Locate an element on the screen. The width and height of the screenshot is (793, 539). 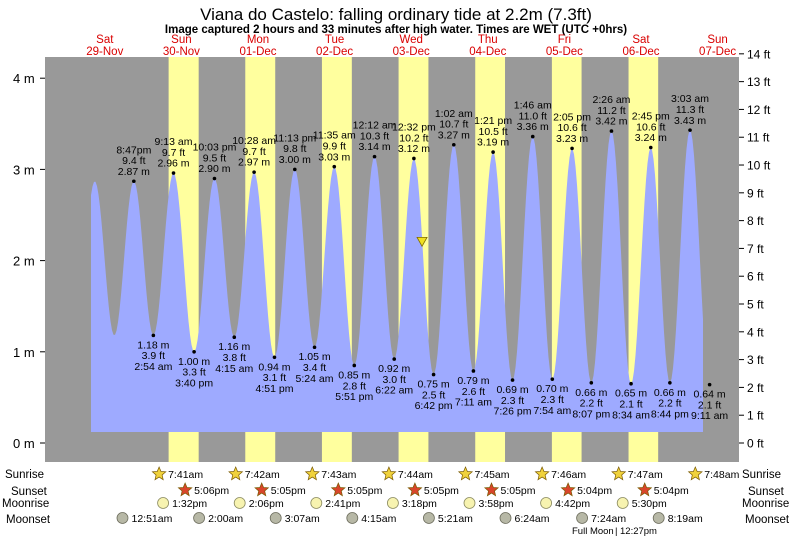
high-tide-label: 10.7 ft is located at coordinates (453, 125).